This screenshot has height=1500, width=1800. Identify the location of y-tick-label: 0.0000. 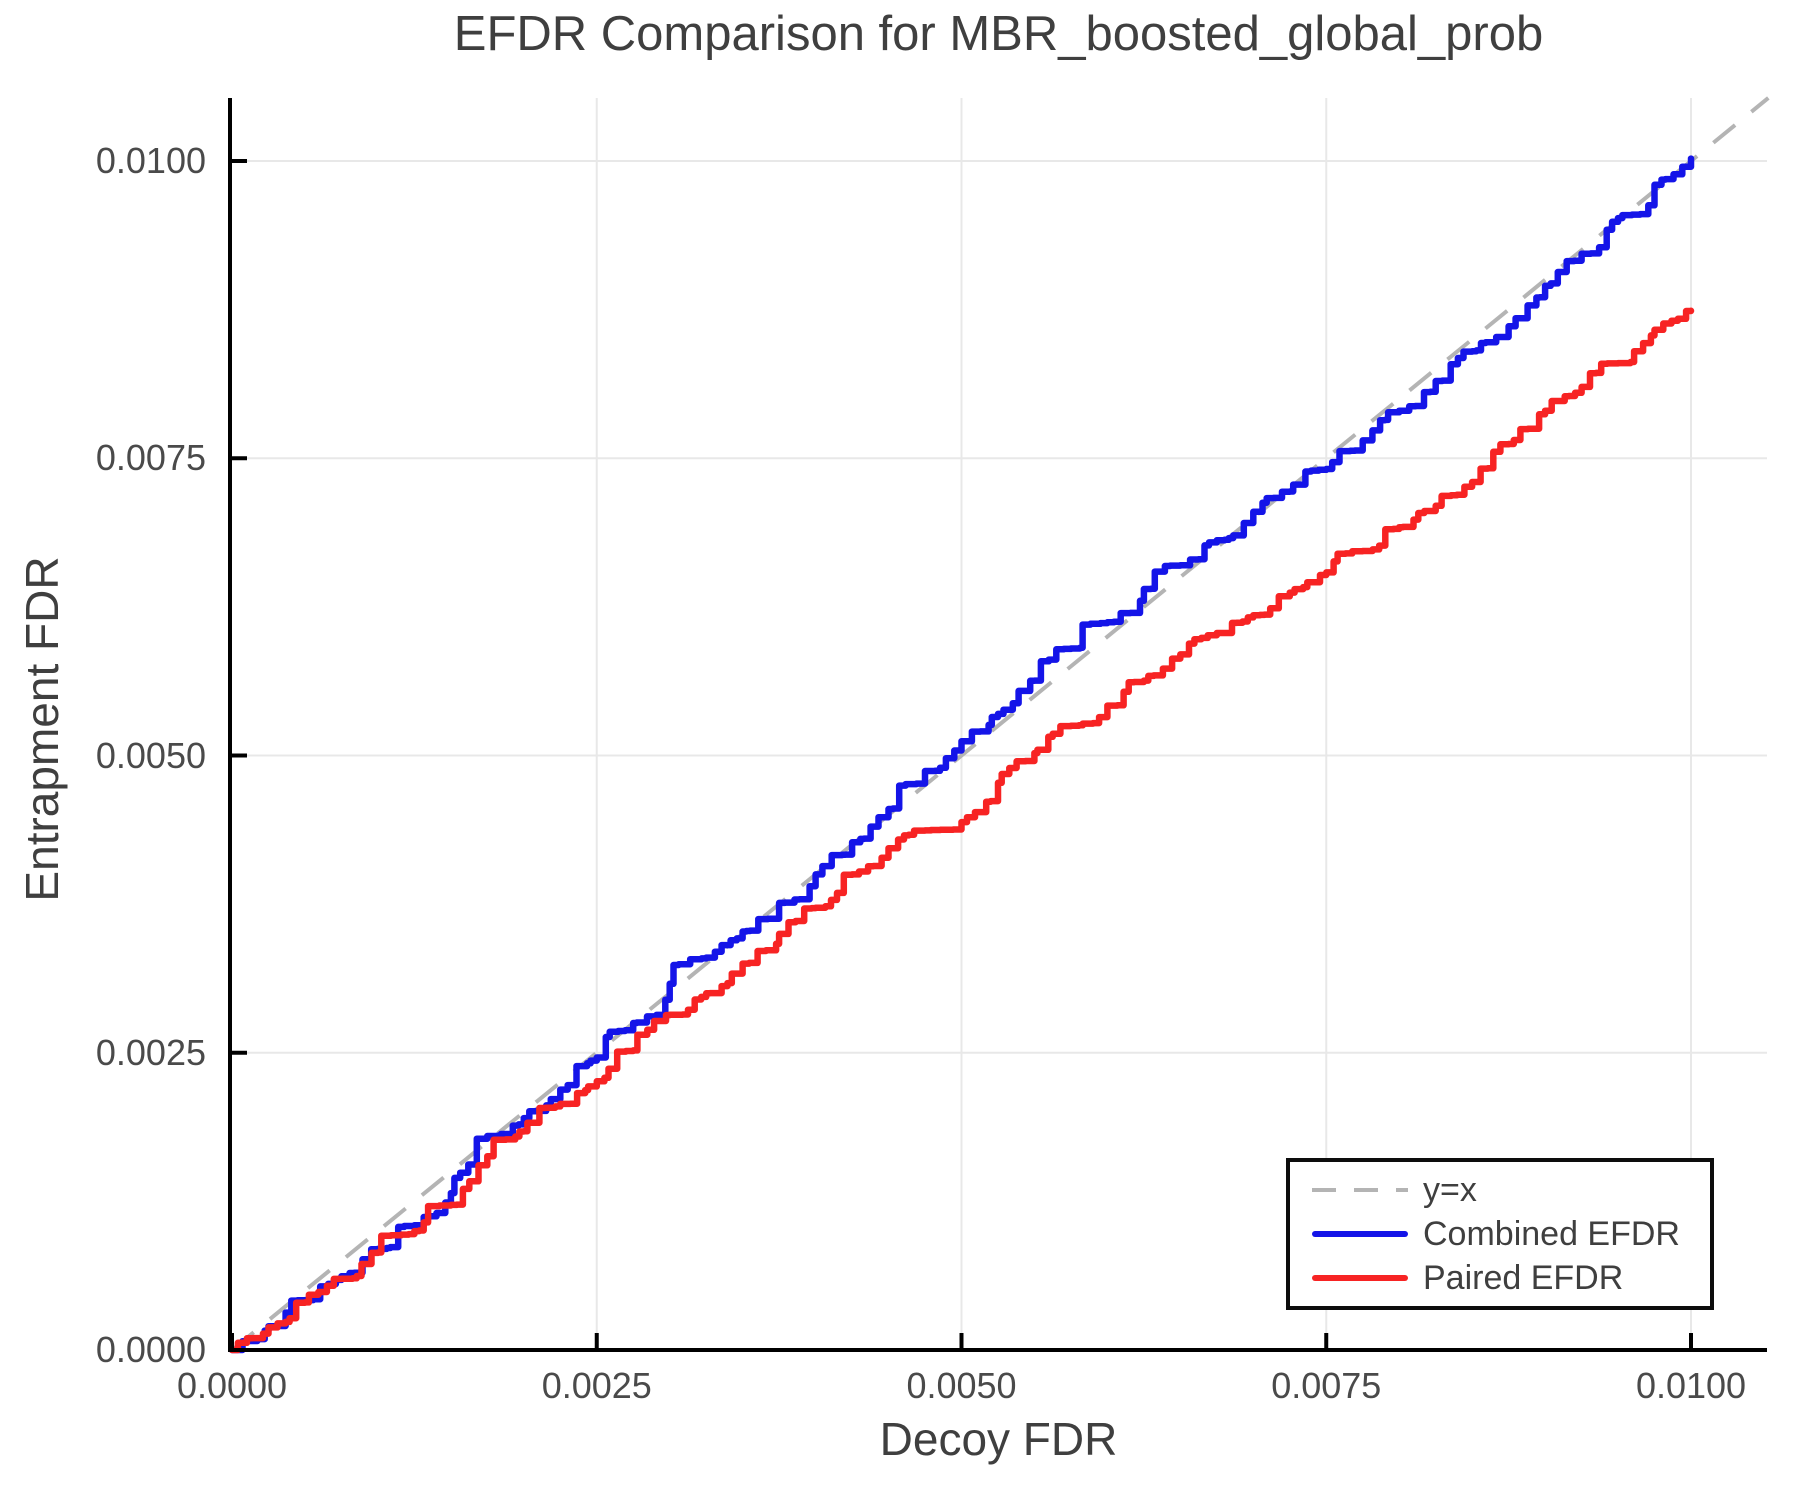
(150, 1349).